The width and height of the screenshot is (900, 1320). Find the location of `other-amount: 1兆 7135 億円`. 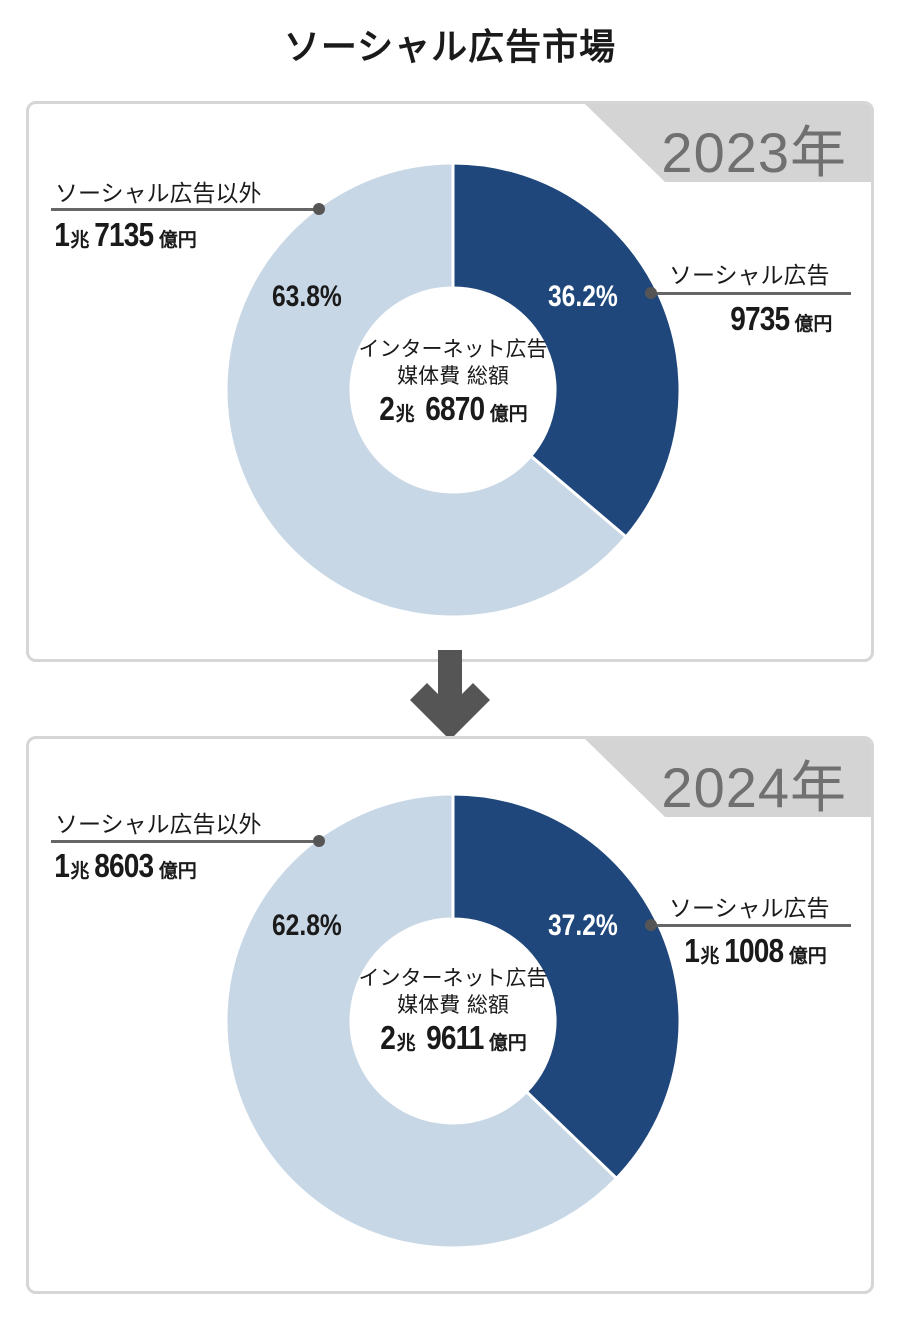

other-amount: 1兆 7135 億円 is located at coordinates (125, 235).